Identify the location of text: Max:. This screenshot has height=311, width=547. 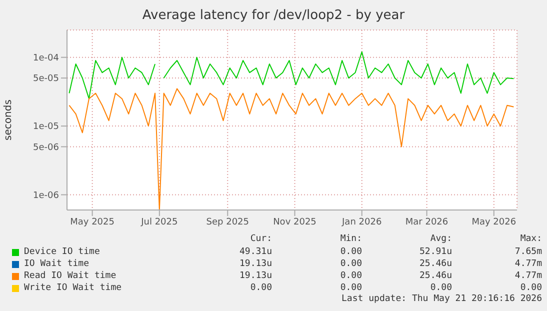
(530, 240).